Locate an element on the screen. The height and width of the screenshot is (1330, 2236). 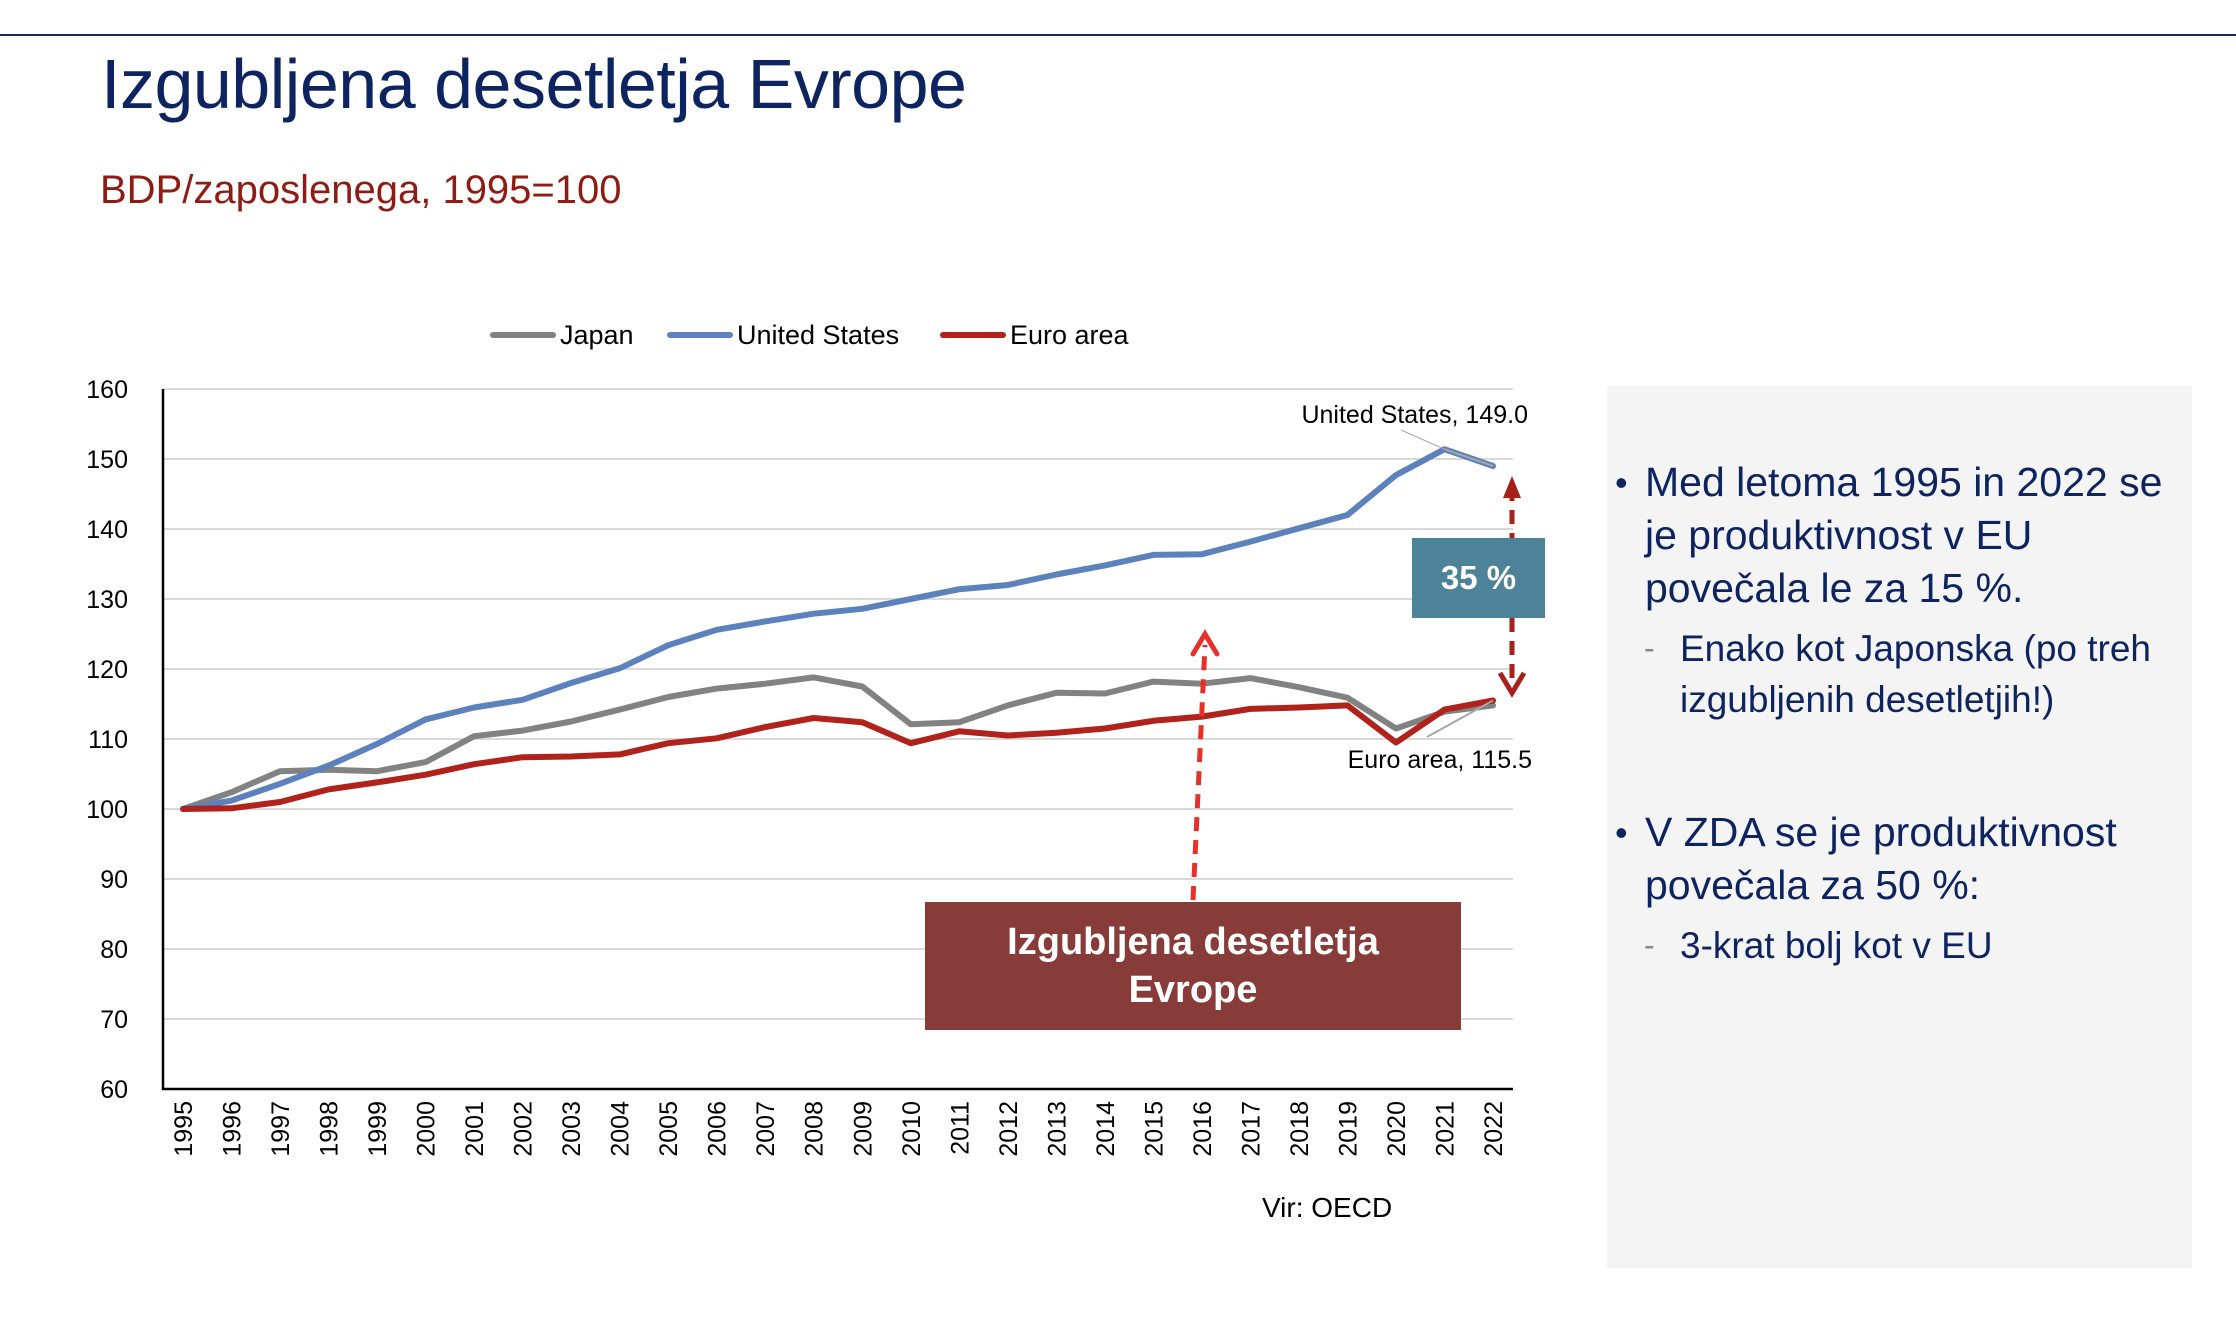
y-tick-label: 90 is located at coordinates (114, 880).